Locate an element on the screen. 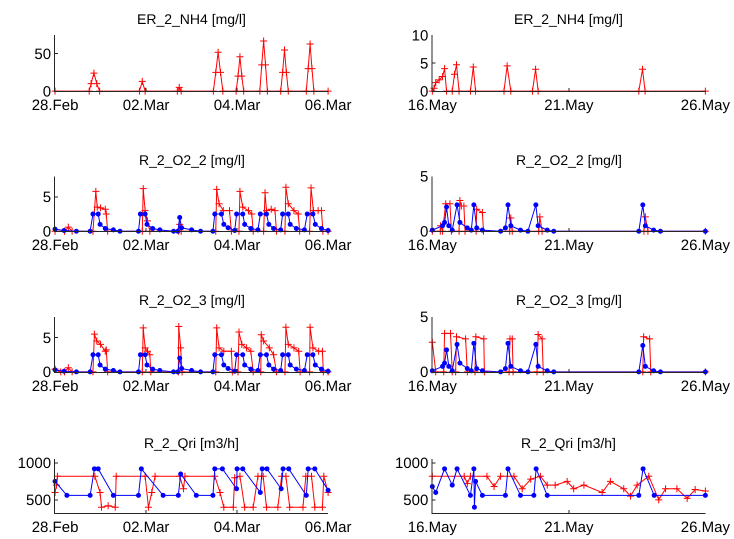 This screenshot has height=539, width=734. x-tick-label: 16.May is located at coordinates (433, 527).